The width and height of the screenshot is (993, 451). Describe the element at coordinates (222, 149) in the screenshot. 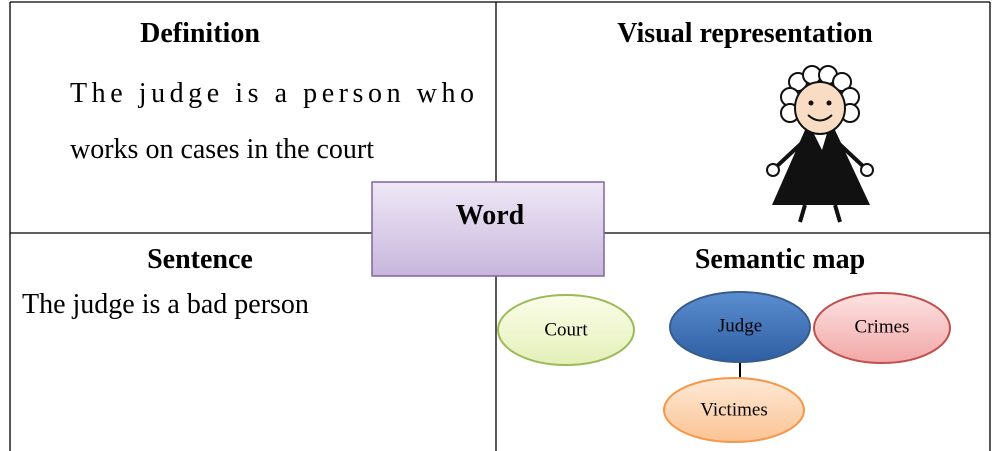

I see `definition-line: works on cases in the court` at that location.